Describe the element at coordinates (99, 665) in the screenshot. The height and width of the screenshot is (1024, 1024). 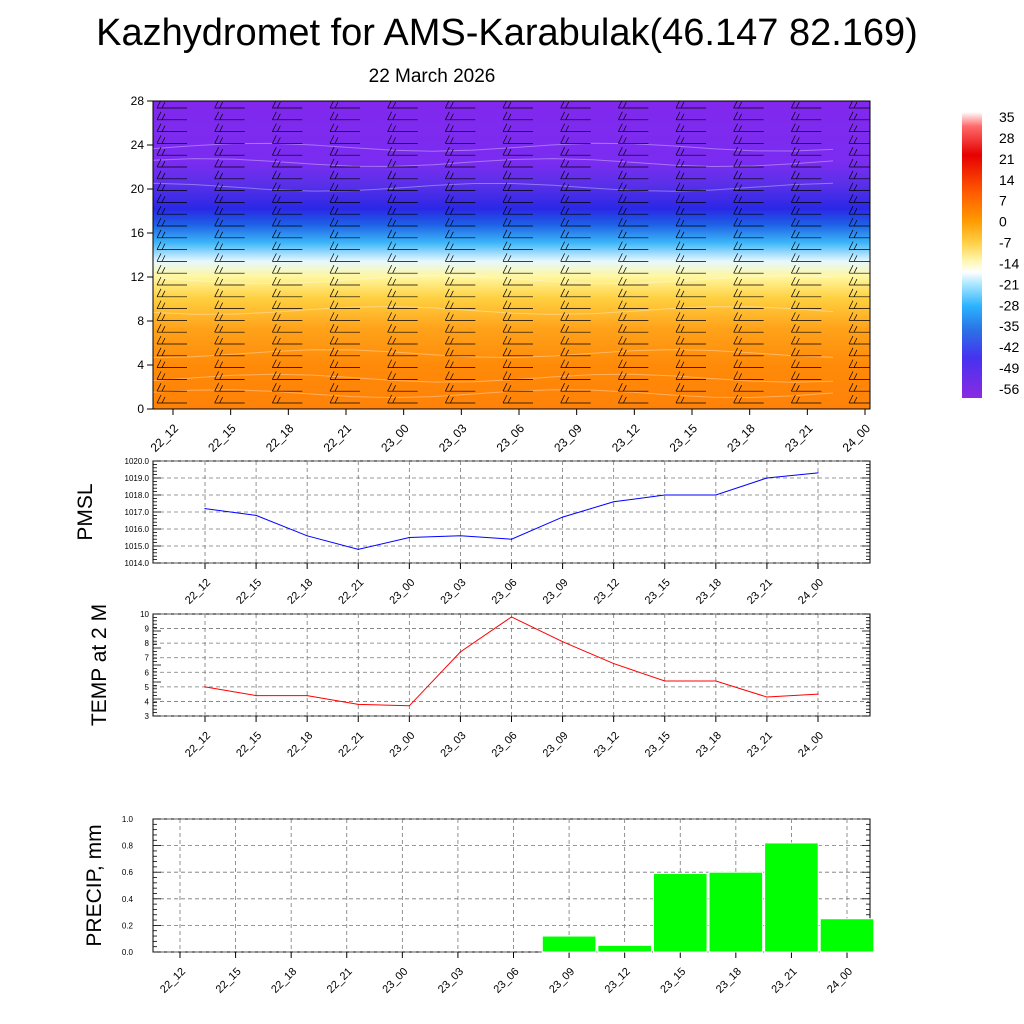
I see `y-axis-label: TEMP at 2 M` at that location.